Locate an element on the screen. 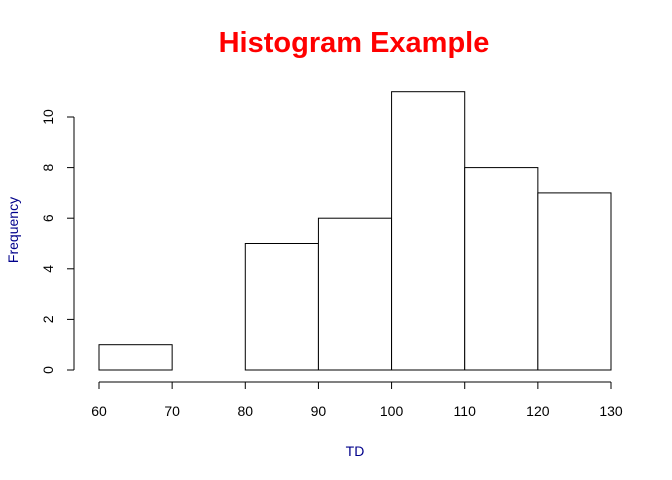 This screenshot has width=672, height=480. y-axis: 0 2 4 6 8 10 is located at coordinates (57, 241).